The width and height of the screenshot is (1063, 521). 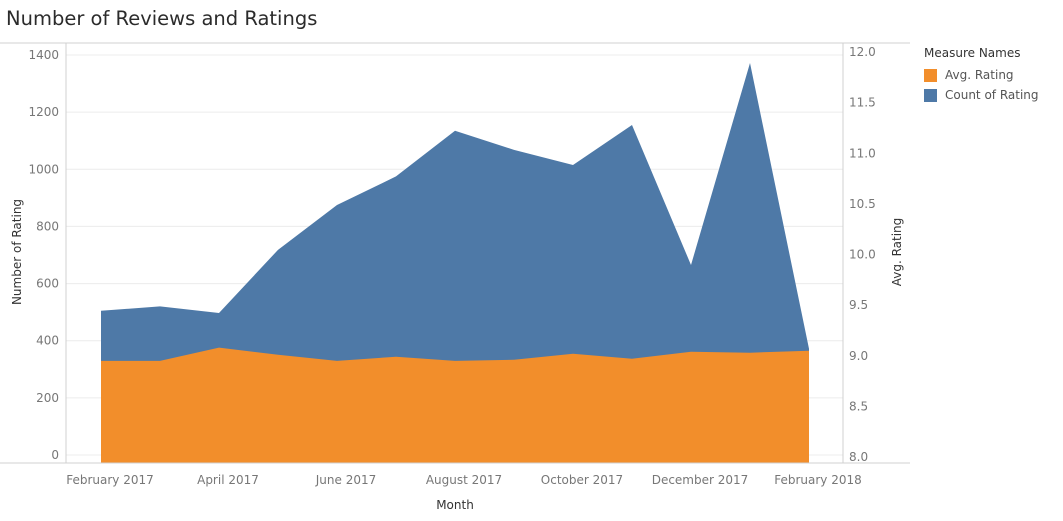 What do you see at coordinates (55, 455) in the screenshot?
I see `y-tick-label-0: 0` at bounding box center [55, 455].